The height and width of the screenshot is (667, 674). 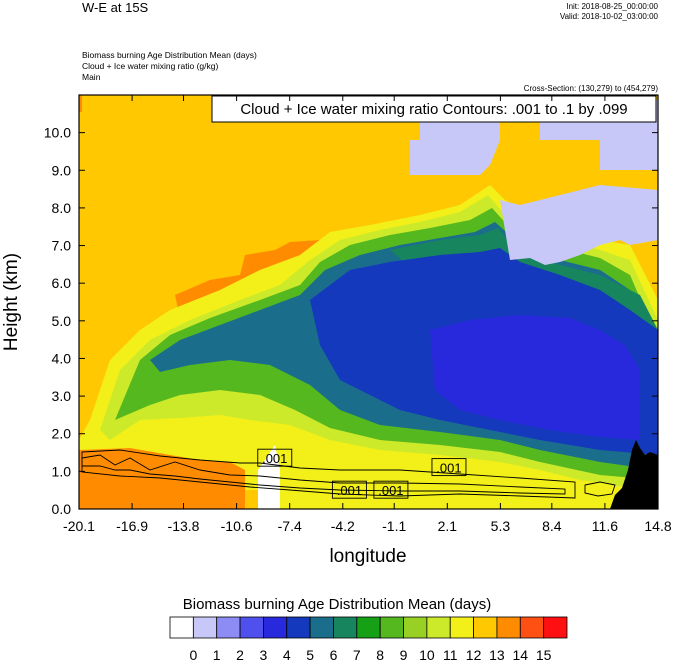 I want to click on colorbar-label: 8, so click(x=380, y=655).